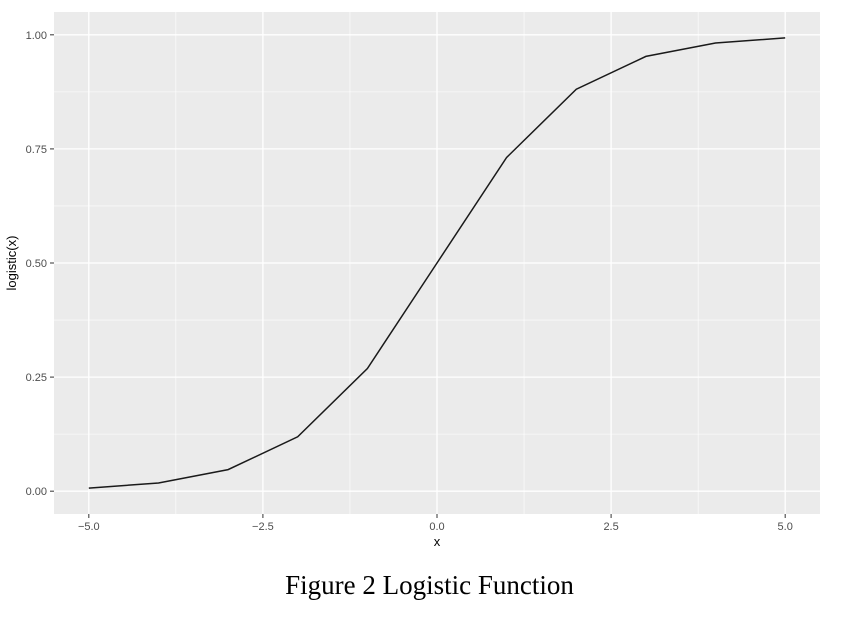 The height and width of the screenshot is (622, 859). What do you see at coordinates (36, 36) in the screenshot?
I see `y-tick-label: 1.00` at bounding box center [36, 36].